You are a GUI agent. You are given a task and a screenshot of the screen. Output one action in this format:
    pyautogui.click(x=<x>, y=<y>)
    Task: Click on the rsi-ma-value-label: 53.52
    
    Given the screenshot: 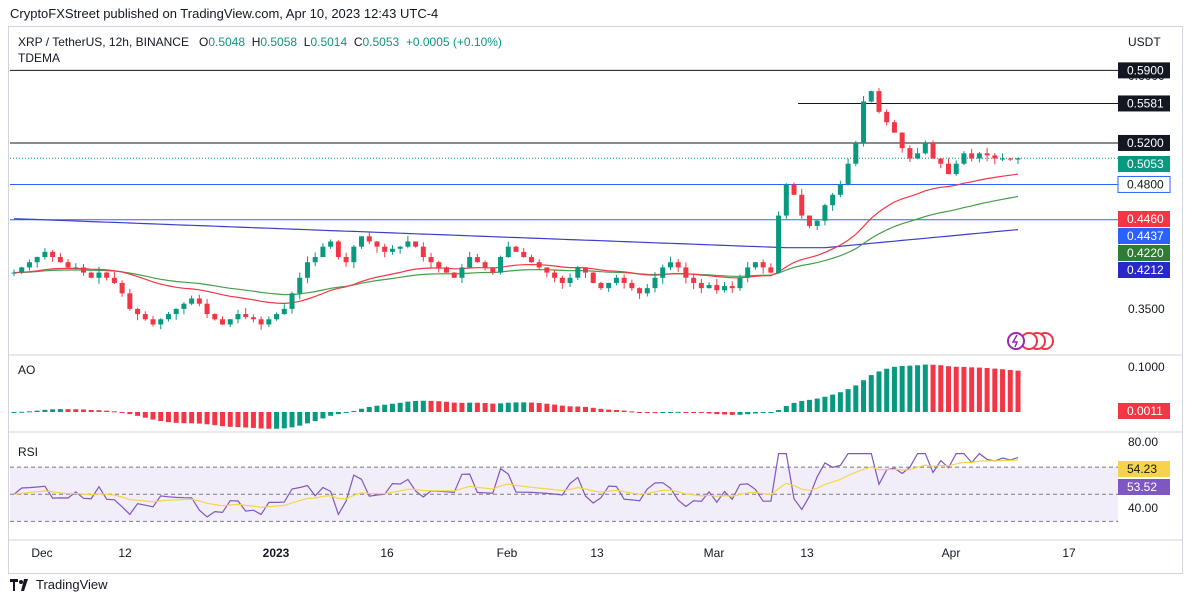 What is the action you would take?
    pyautogui.click(x=1142, y=487)
    